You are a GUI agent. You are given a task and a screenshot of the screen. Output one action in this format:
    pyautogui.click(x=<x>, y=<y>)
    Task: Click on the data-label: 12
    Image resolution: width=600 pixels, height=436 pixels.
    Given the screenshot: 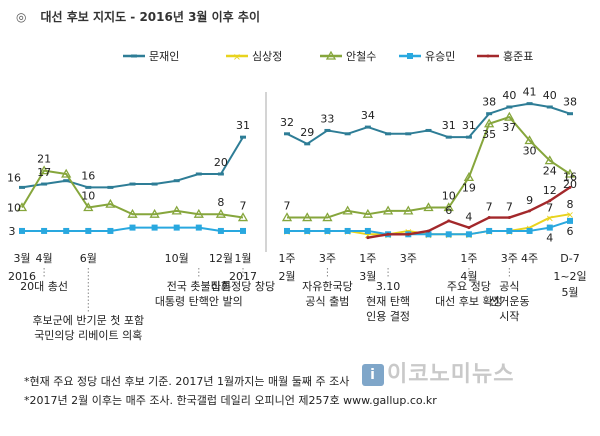 What is the action you would take?
    pyautogui.click(x=550, y=190)
    